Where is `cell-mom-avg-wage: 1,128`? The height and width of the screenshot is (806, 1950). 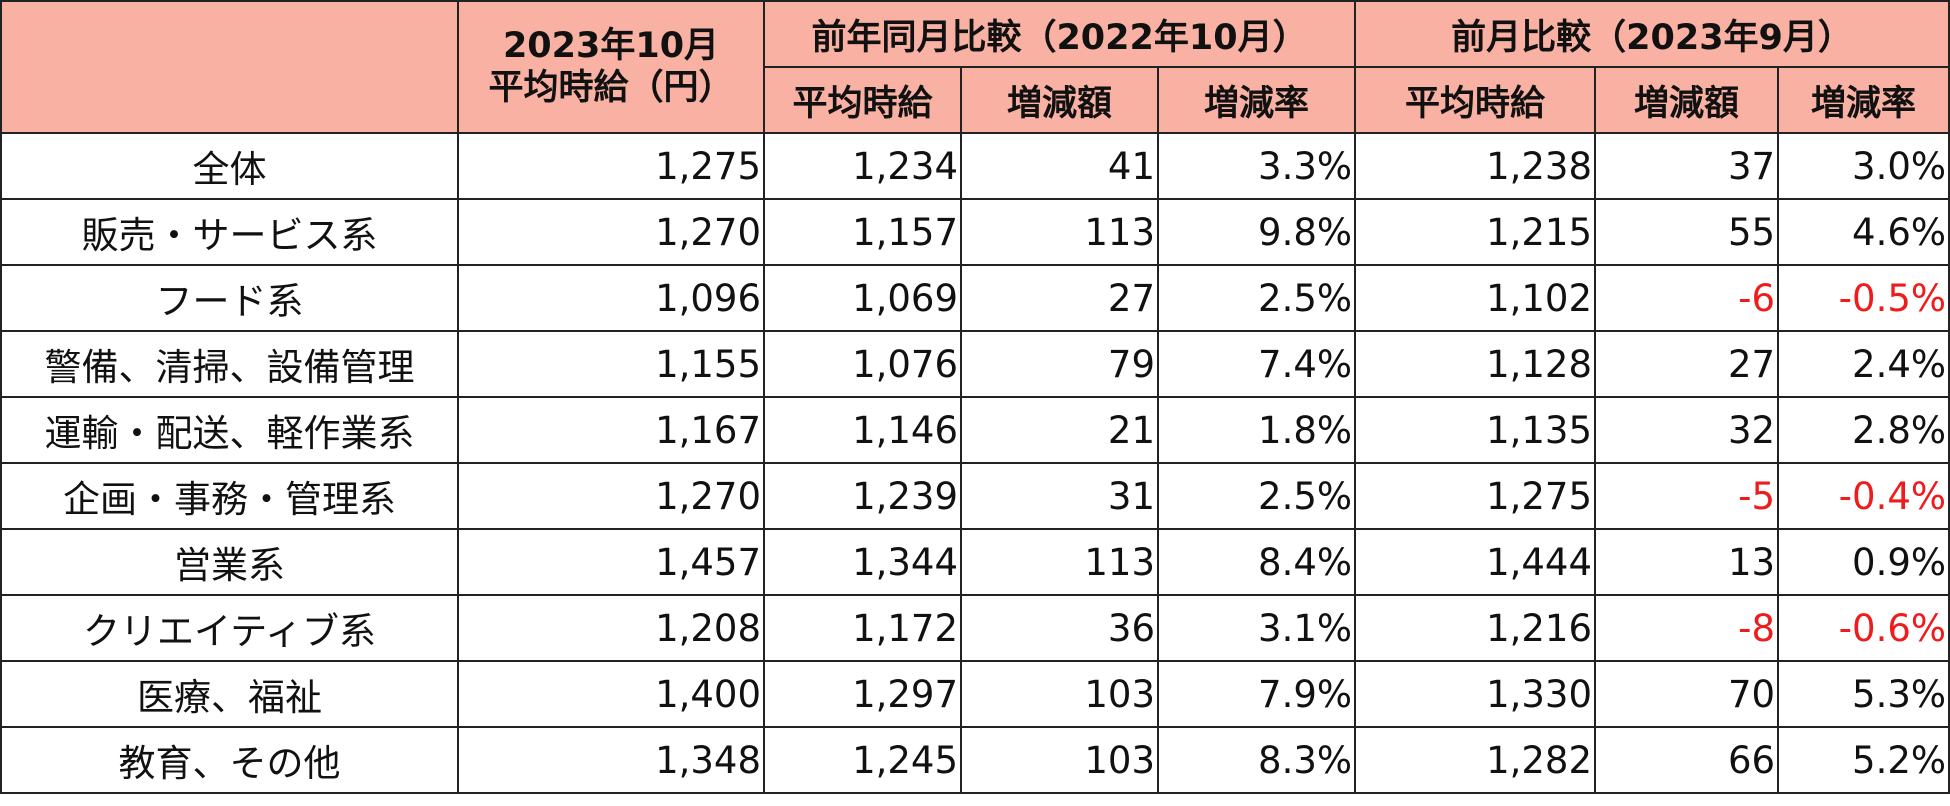
cell-mom-avg-wage: 1,128 is located at coordinates (1475, 364).